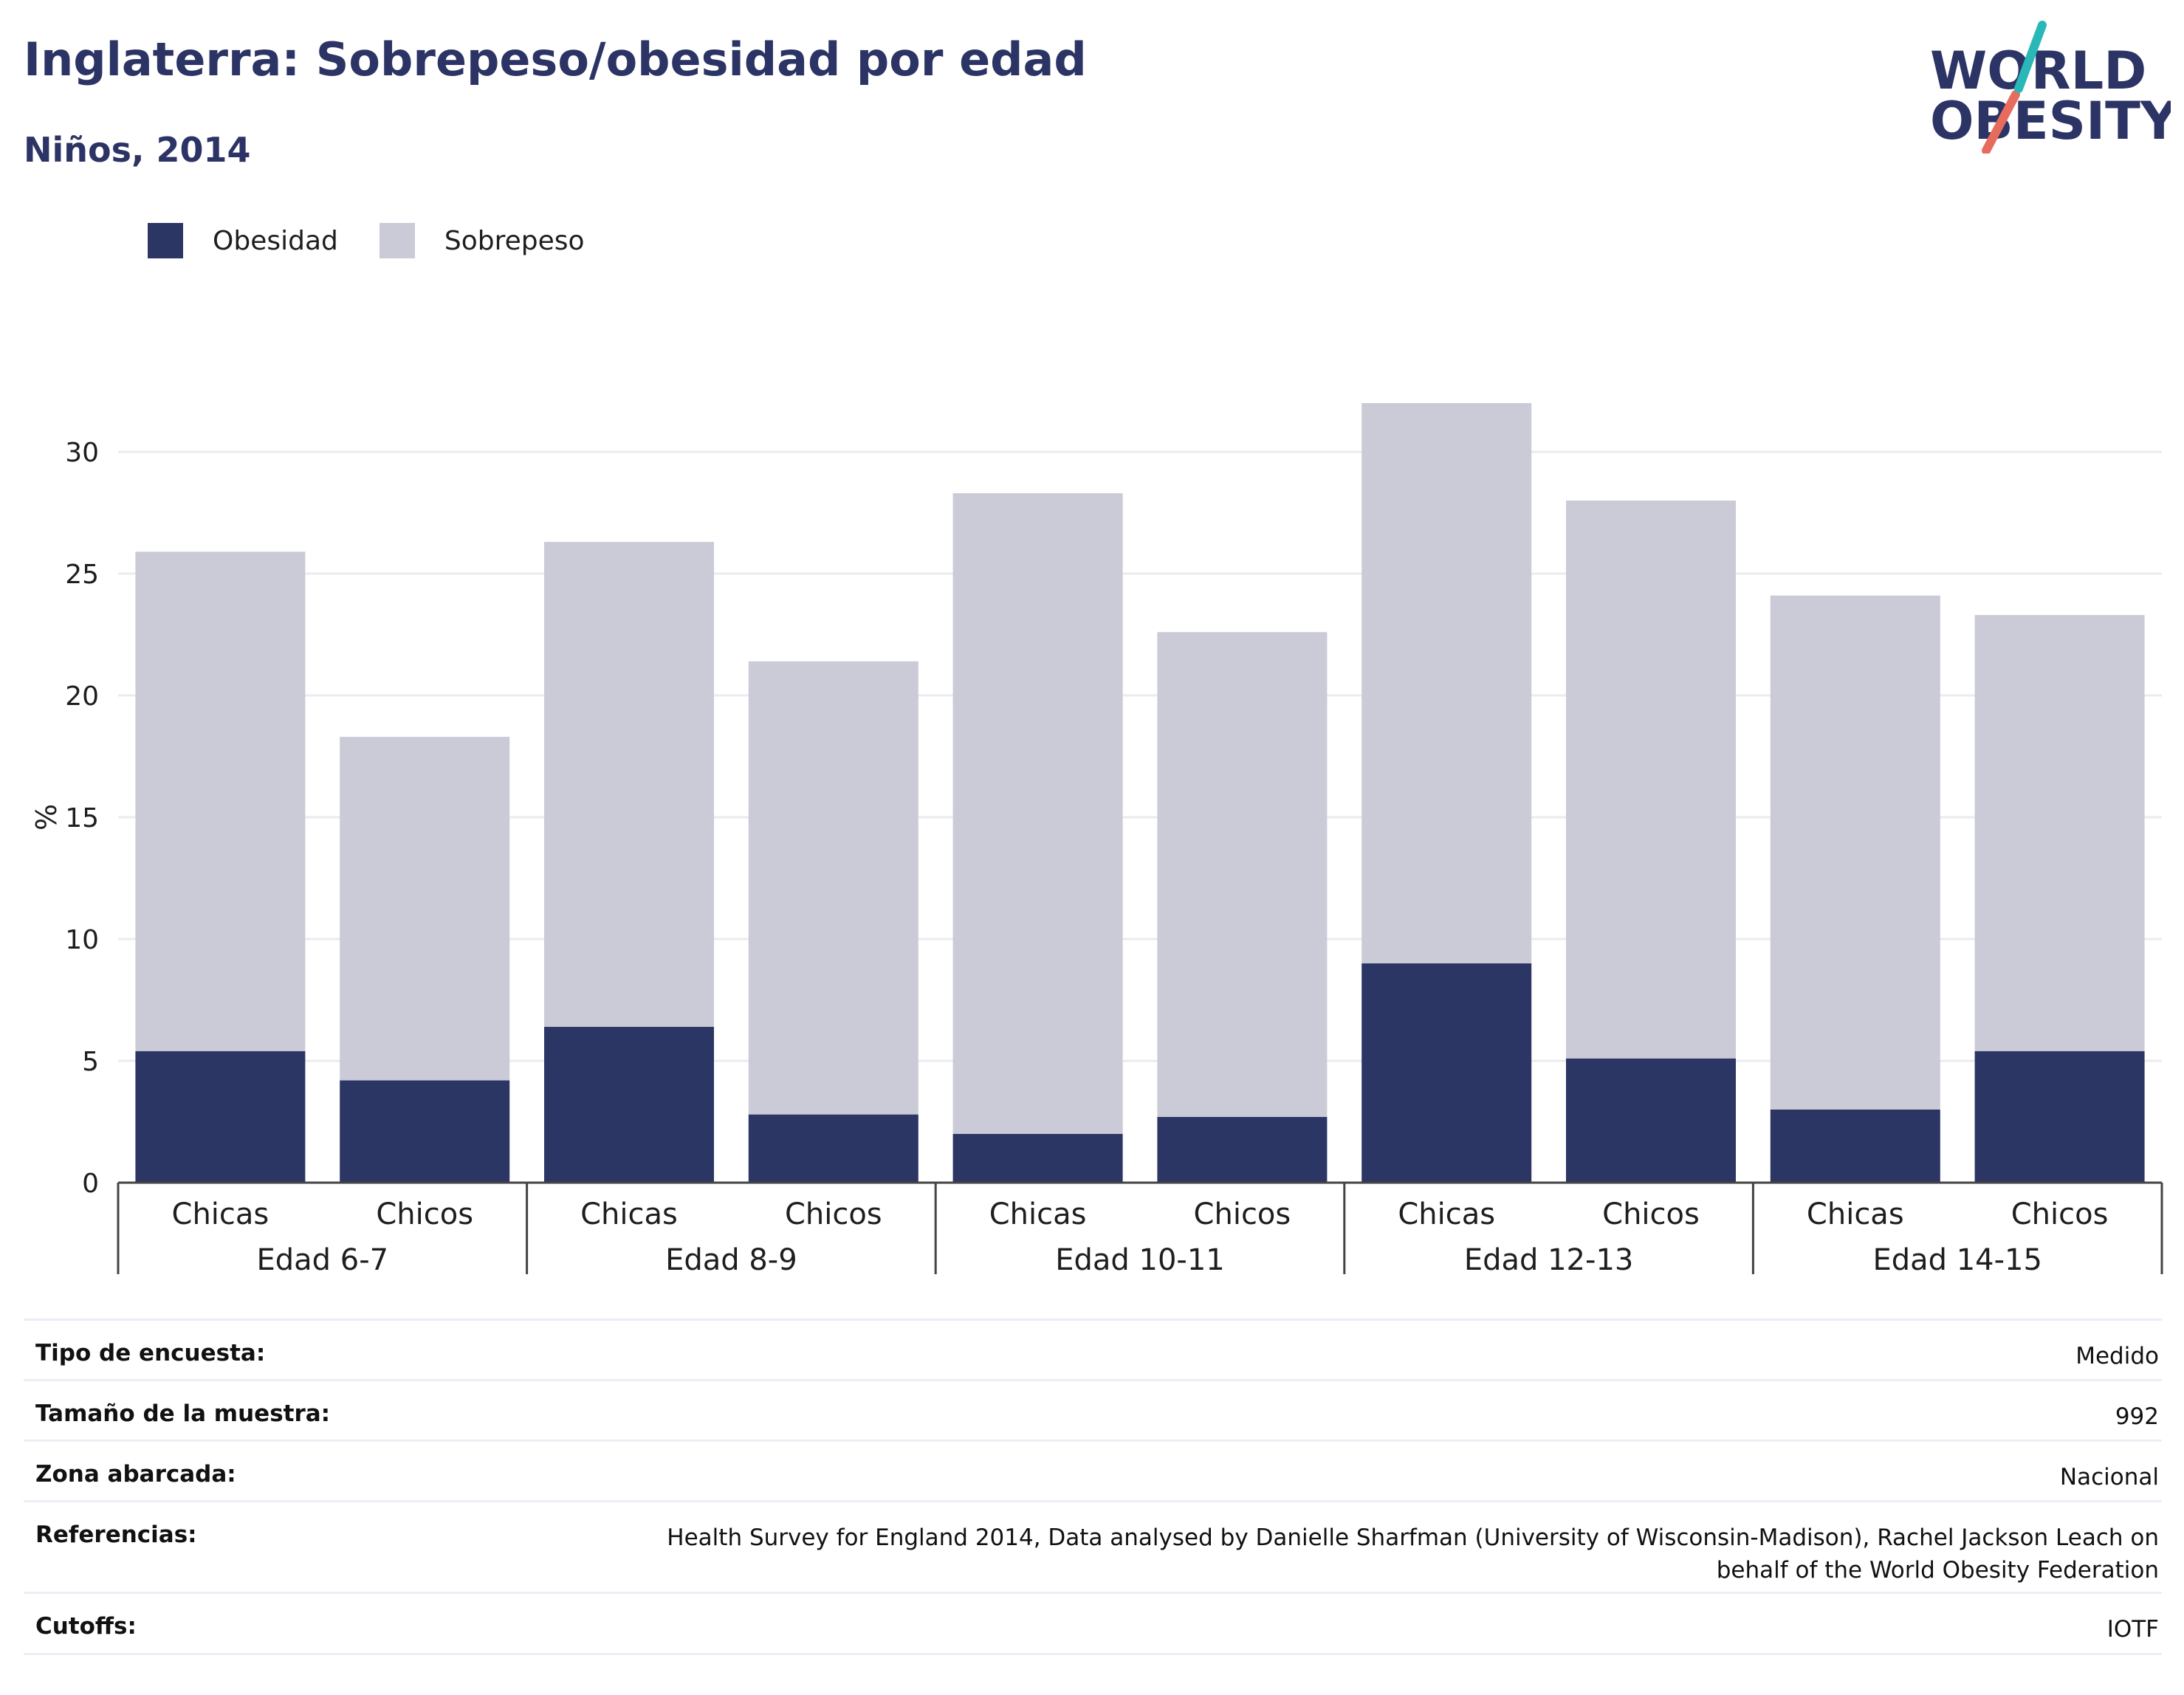 This screenshot has height=1695, width=2184. Describe the element at coordinates (116, 1535) in the screenshot. I see `meta-key: Referencias:` at that location.